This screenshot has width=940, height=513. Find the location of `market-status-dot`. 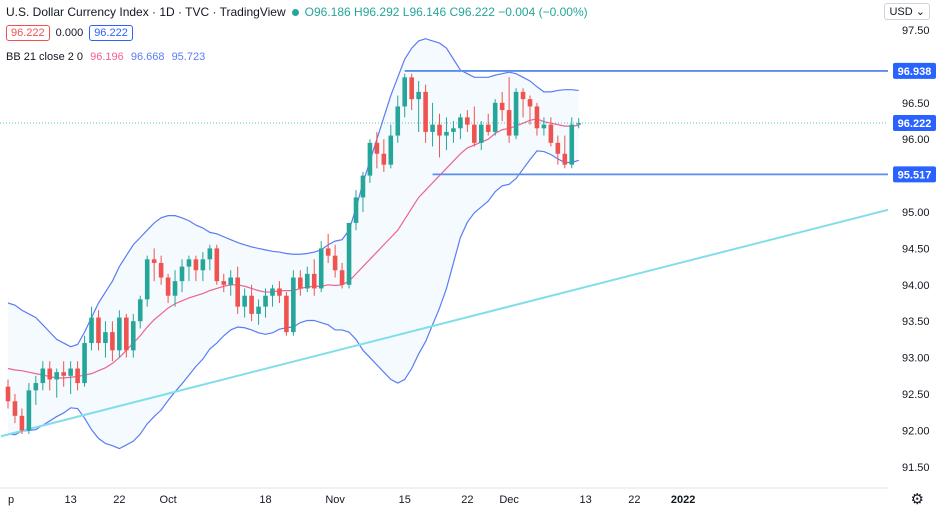

market-status-dot is located at coordinates (295, 12).